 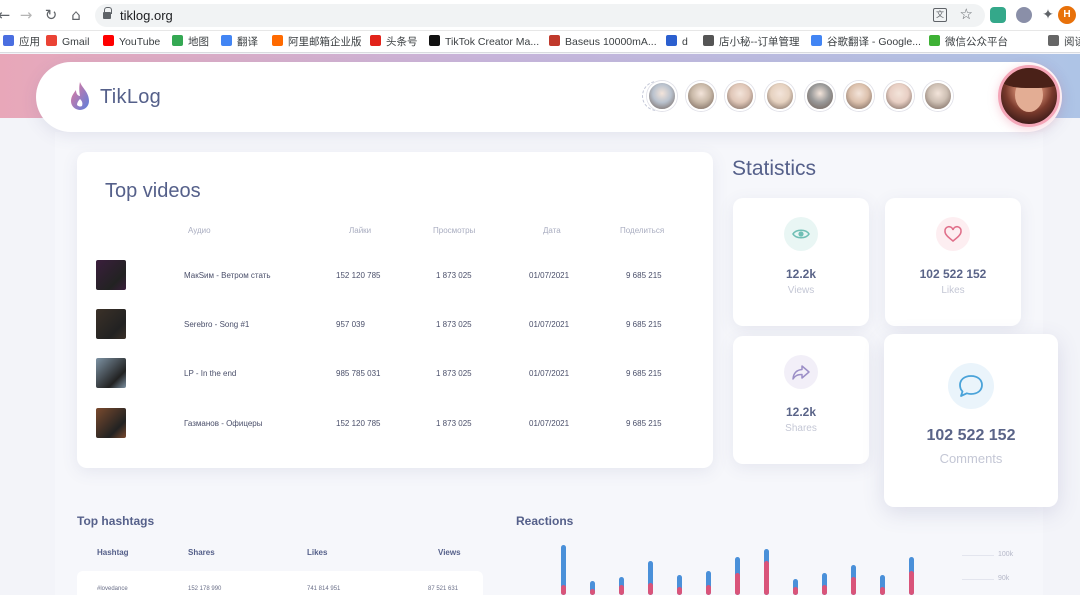 What do you see at coordinates (454, 230) in the screenshot?
I see `column-header: Просмотры` at bounding box center [454, 230].